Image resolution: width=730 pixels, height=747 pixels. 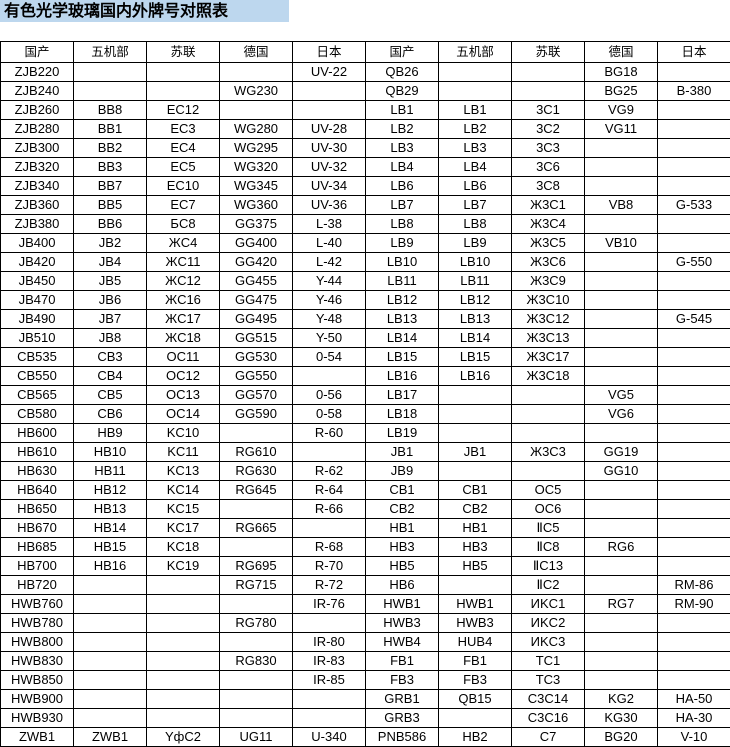 What do you see at coordinates (37, 528) in the screenshot?
I see `table-cell: HB670` at bounding box center [37, 528].